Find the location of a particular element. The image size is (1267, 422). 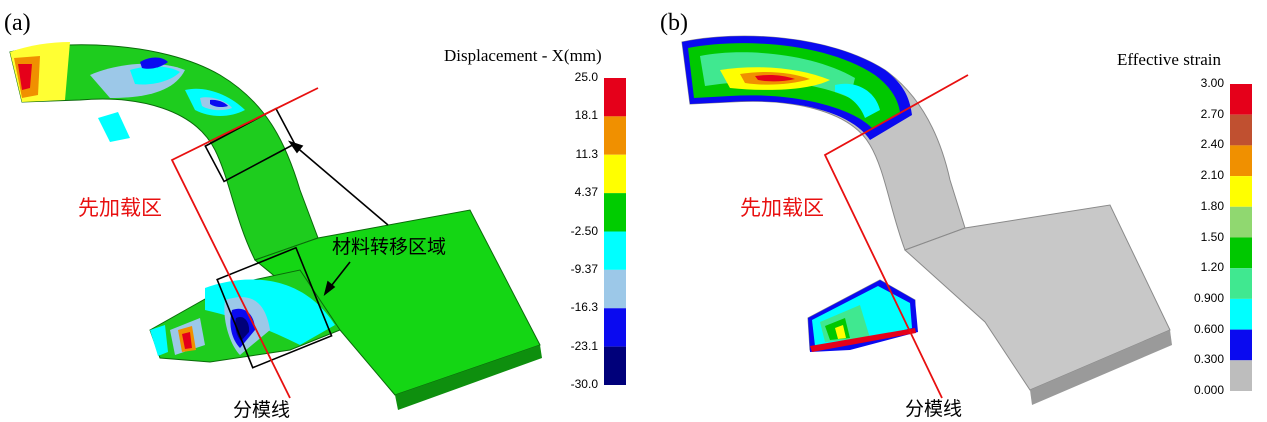

colorbar-tick-label: -16.3 is located at coordinates (584, 307).